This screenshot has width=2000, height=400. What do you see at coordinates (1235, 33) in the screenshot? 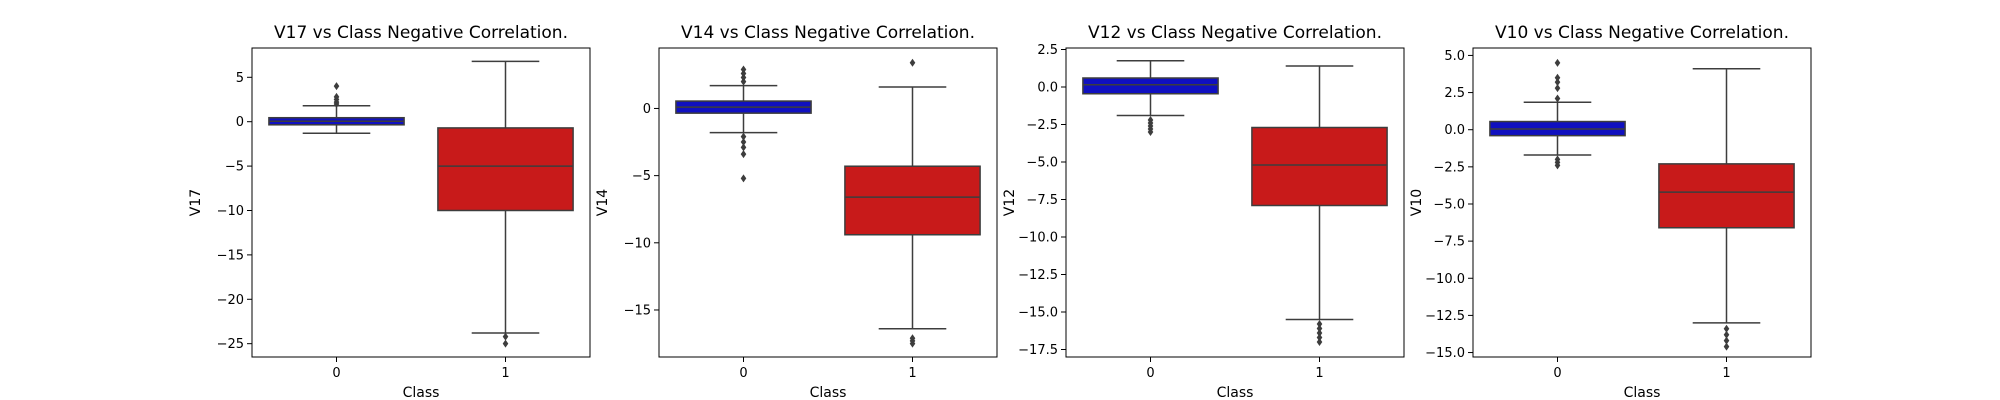
I see `chart-title: V12 vs Class Negative Correlation.` at bounding box center [1235, 33].